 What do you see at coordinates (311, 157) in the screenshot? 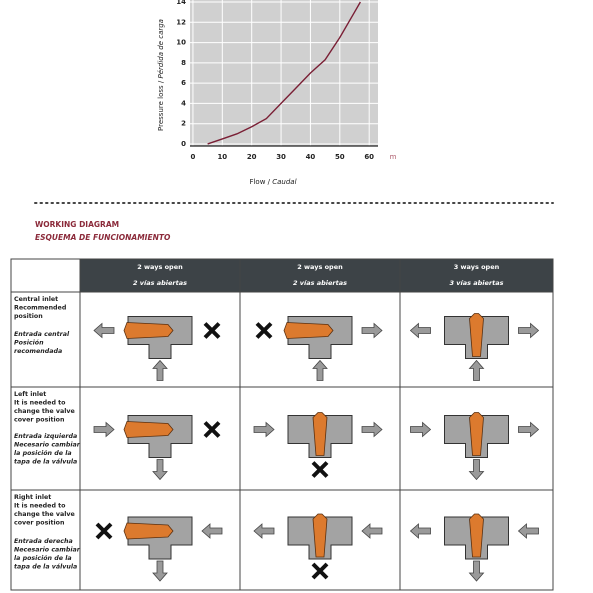
I see `x-tick-label: 40` at bounding box center [311, 157].